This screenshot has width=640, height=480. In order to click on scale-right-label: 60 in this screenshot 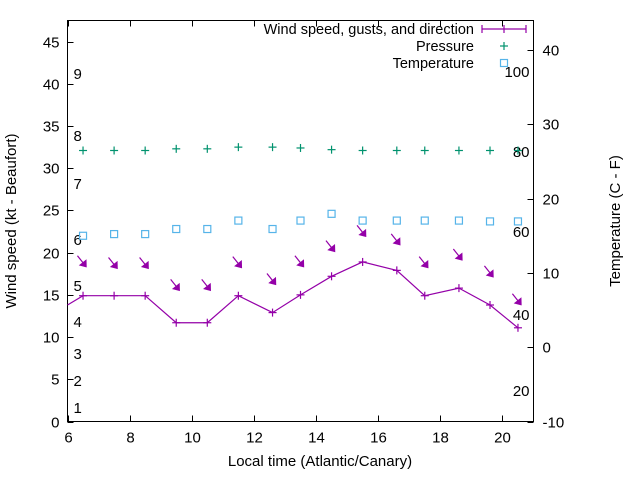, I will do `click(521, 232)`.